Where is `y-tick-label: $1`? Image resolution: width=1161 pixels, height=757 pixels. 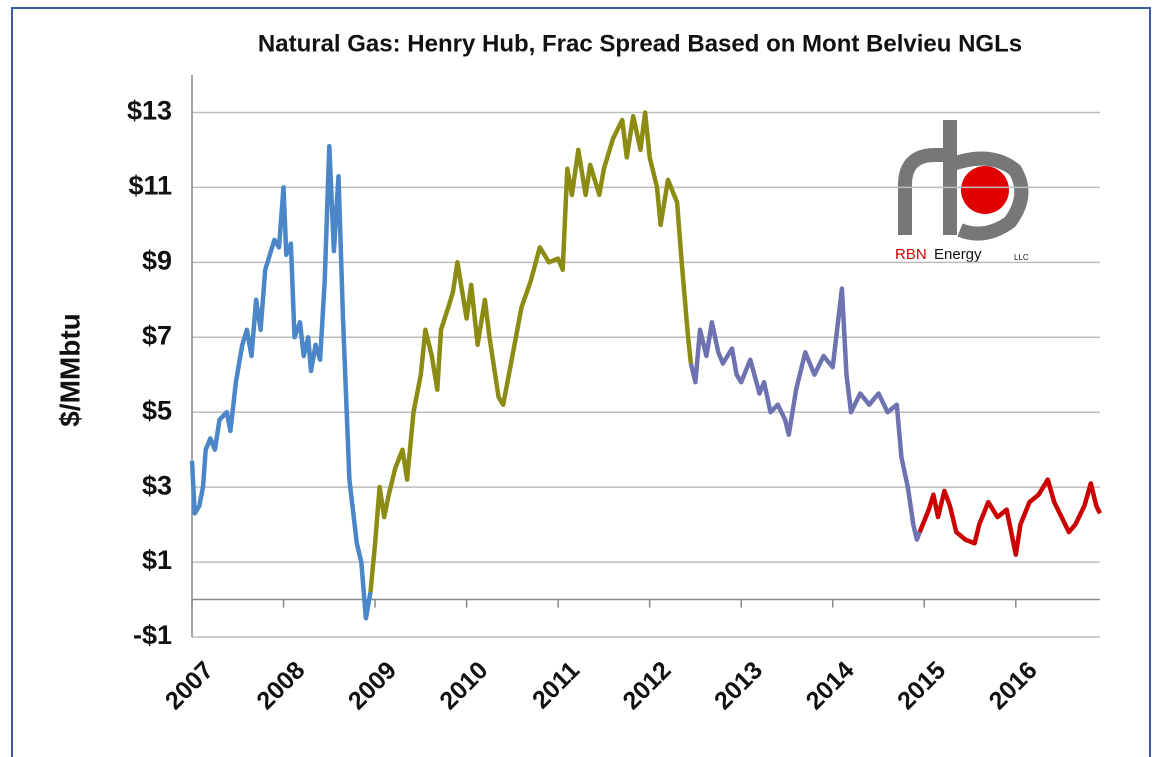 y-tick-label: $1 is located at coordinates (157, 560).